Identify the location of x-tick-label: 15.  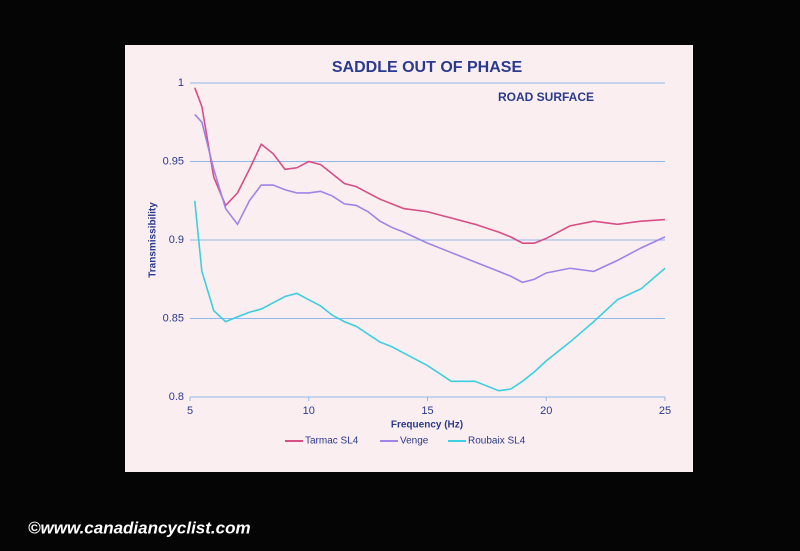
(427, 411).